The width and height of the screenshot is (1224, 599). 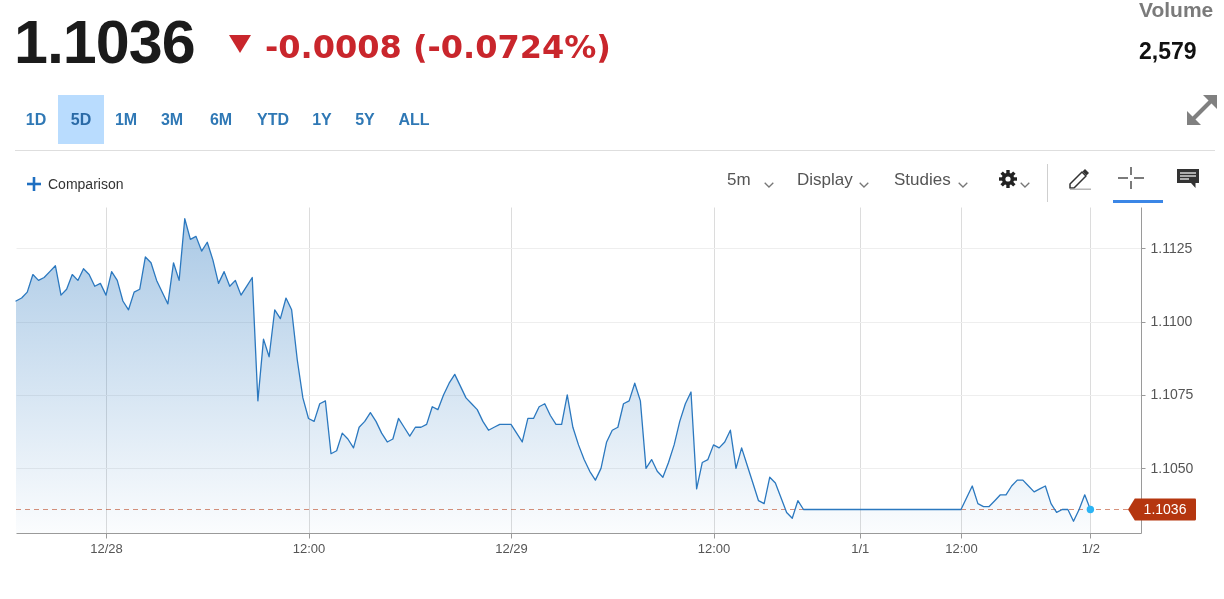 What do you see at coordinates (922, 179) in the screenshot?
I see `text: Studies` at bounding box center [922, 179].